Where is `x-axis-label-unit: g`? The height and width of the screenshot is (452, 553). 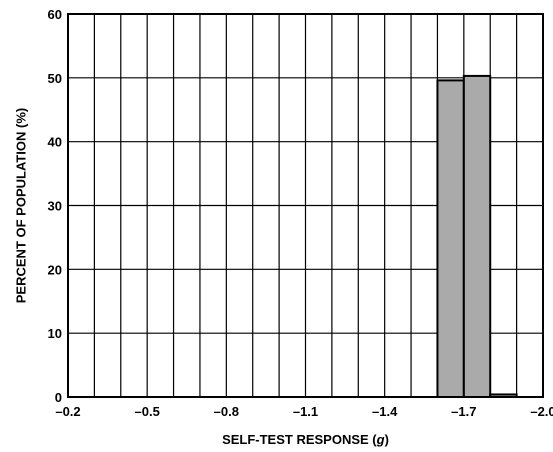
x-axis-label-unit: g is located at coordinates (380, 439).